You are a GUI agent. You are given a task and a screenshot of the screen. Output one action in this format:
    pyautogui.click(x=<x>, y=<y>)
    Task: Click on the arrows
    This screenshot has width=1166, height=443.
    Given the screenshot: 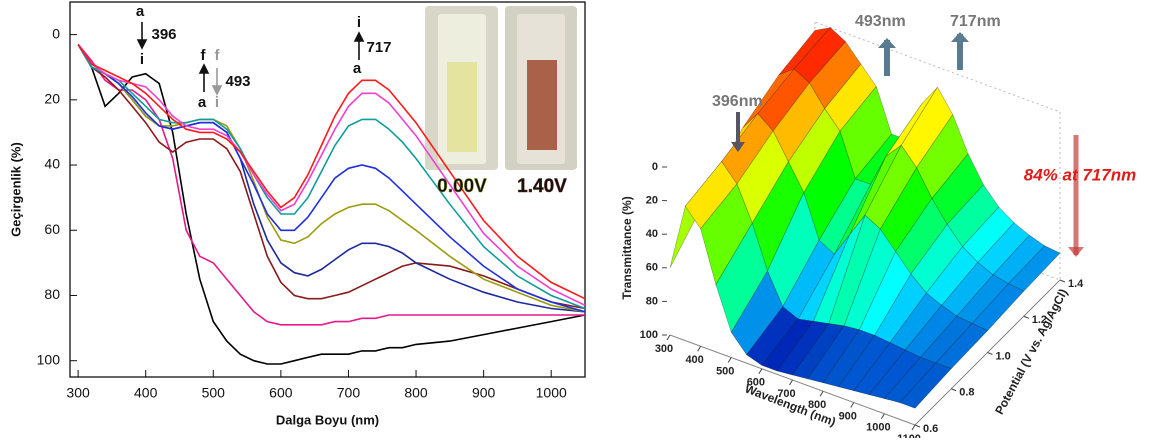 What is the action you would take?
    pyautogui.click(x=250, y=57)
    